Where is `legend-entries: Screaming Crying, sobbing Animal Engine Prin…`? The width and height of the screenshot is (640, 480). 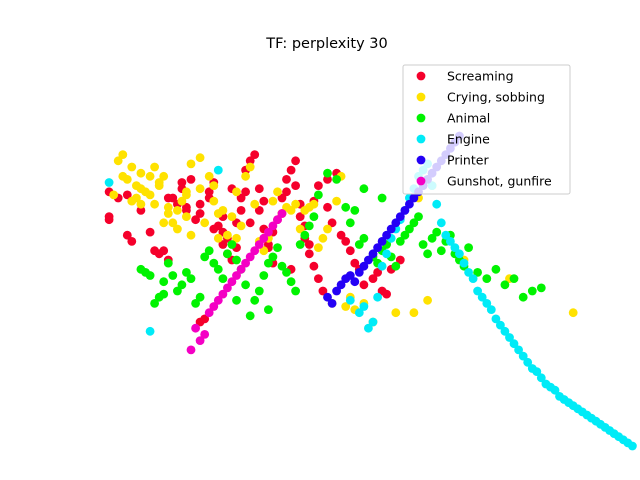 legend-entries: Screaming Crying, sobbing Animal Engine Prin… is located at coordinates (484, 129).